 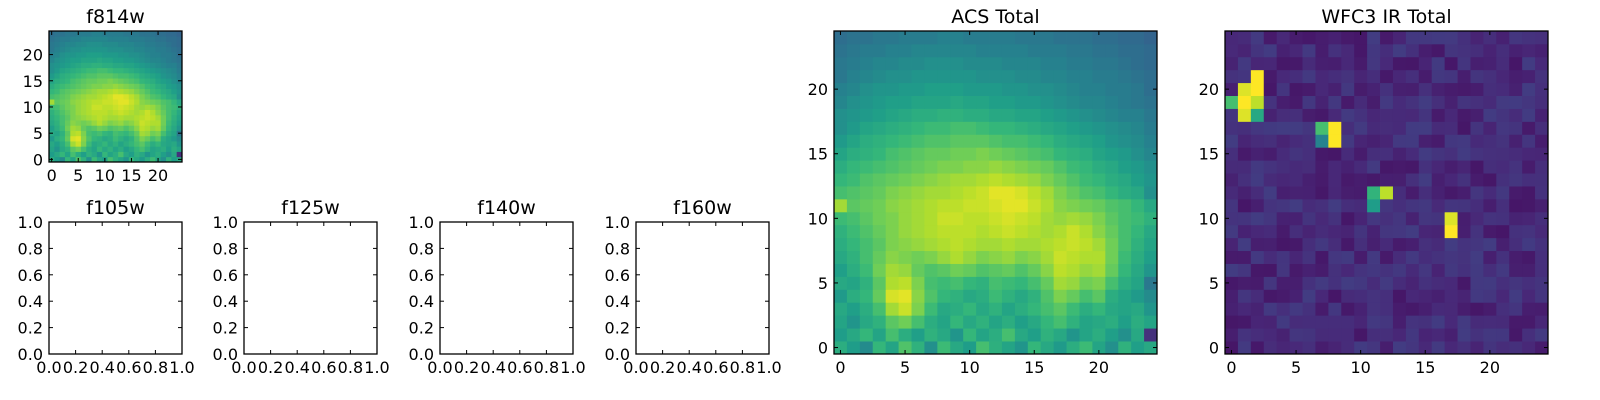 I want to click on f105w-ytick-label: 0.0, so click(x=30, y=354).